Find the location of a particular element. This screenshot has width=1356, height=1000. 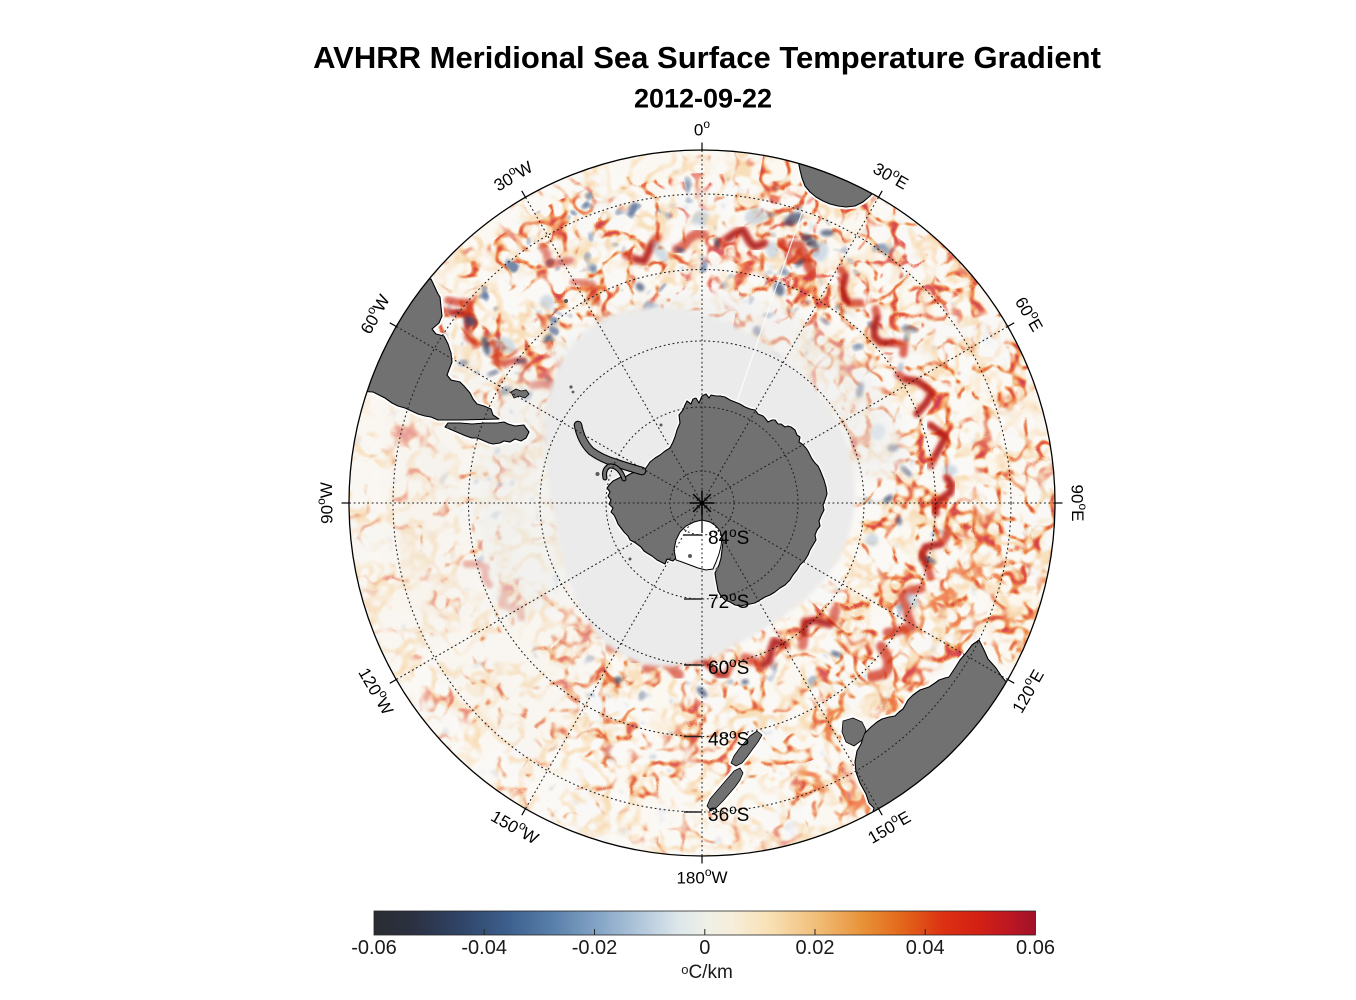

svg-text: 0 is located at coordinates (704, 948).